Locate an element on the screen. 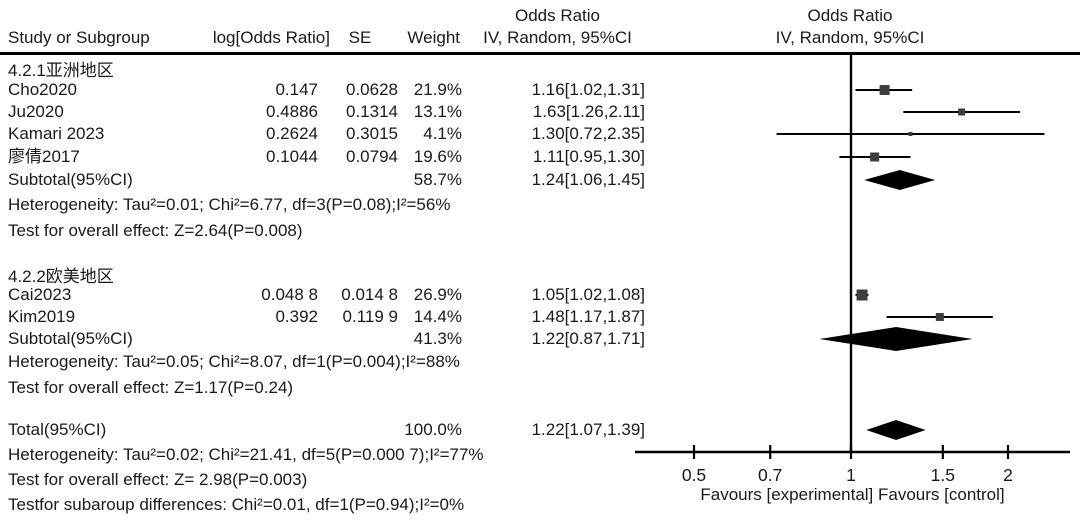 The height and width of the screenshot is (523, 1080). logor-value: 0.392 is located at coordinates (296, 316).